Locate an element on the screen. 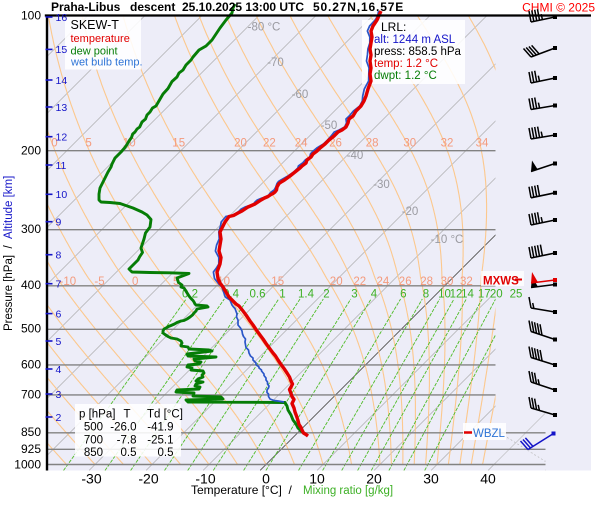 The image size is (600, 505). svg-text: T is located at coordinates (126, 415).